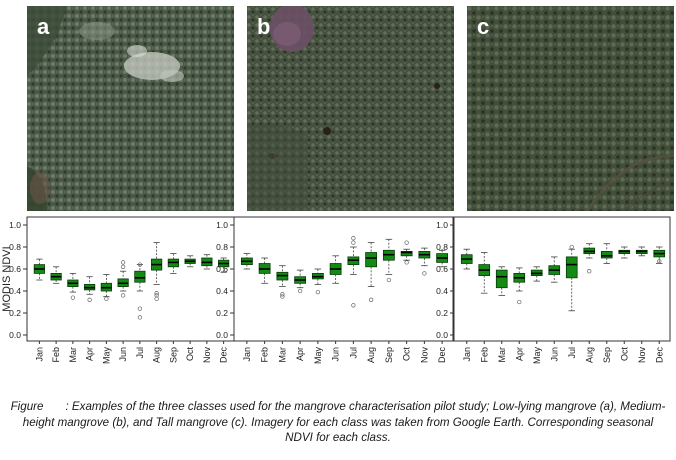 This screenshot has width=676, height=460. I want to click on box-dec: Dec, so click(224, 310).